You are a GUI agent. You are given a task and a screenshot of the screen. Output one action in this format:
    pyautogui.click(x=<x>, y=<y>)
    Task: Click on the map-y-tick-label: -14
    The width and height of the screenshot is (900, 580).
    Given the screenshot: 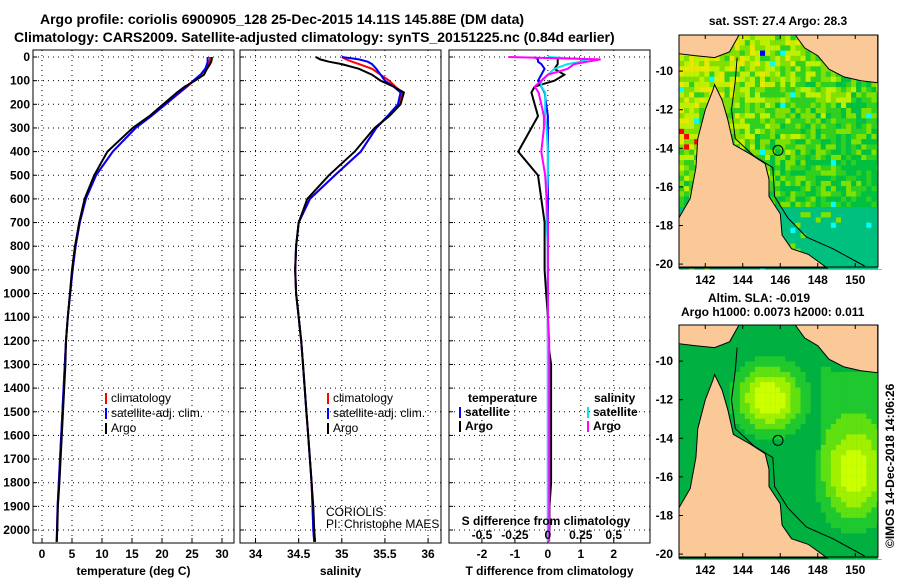 What is the action you would take?
    pyautogui.click(x=665, y=438)
    